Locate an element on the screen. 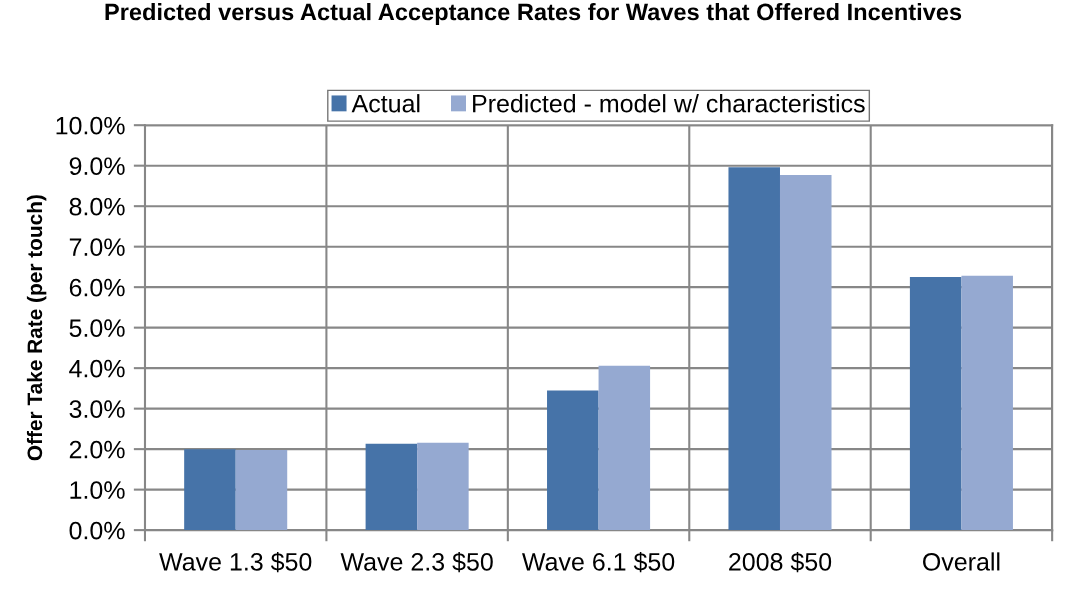 The image size is (1066, 599). x-tick-label: 2008 $50 is located at coordinates (780, 562).